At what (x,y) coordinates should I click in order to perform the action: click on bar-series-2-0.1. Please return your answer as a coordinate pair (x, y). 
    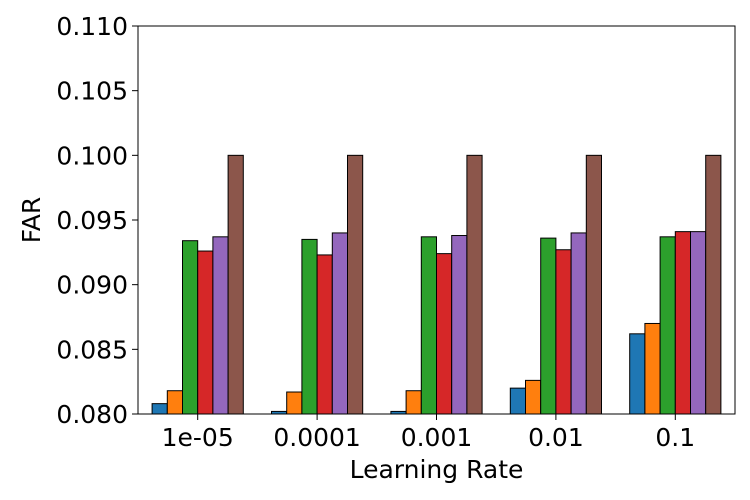
    Looking at the image, I should click on (652, 368).